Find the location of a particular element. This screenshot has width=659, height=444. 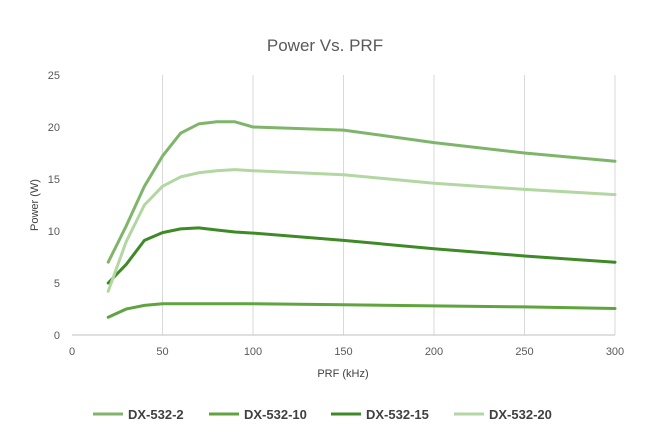

x-tick-label: 250 is located at coordinates (524, 352).